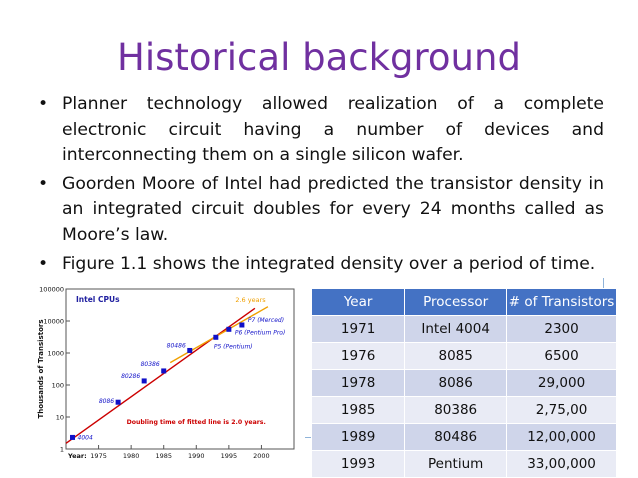 The width and height of the screenshot is (638, 478). What do you see at coordinates (261, 456) in the screenshot?
I see `x-tick-label: 2000` at bounding box center [261, 456].